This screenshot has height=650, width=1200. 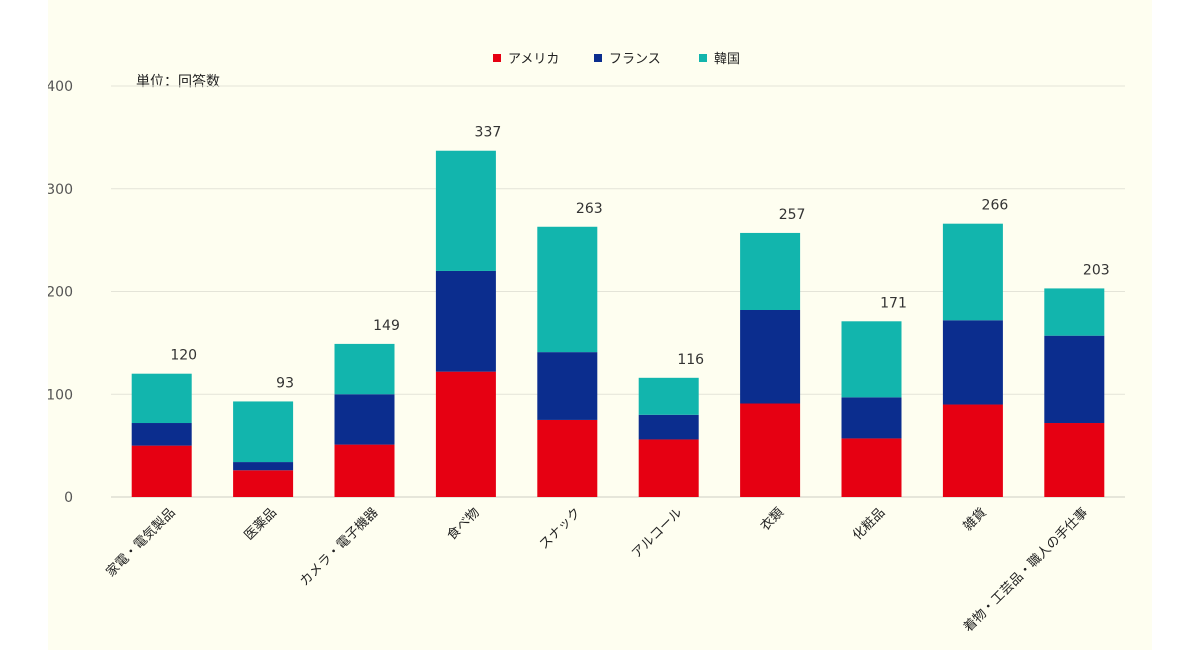 I want to click on total-label: 337, so click(x=488, y=133).